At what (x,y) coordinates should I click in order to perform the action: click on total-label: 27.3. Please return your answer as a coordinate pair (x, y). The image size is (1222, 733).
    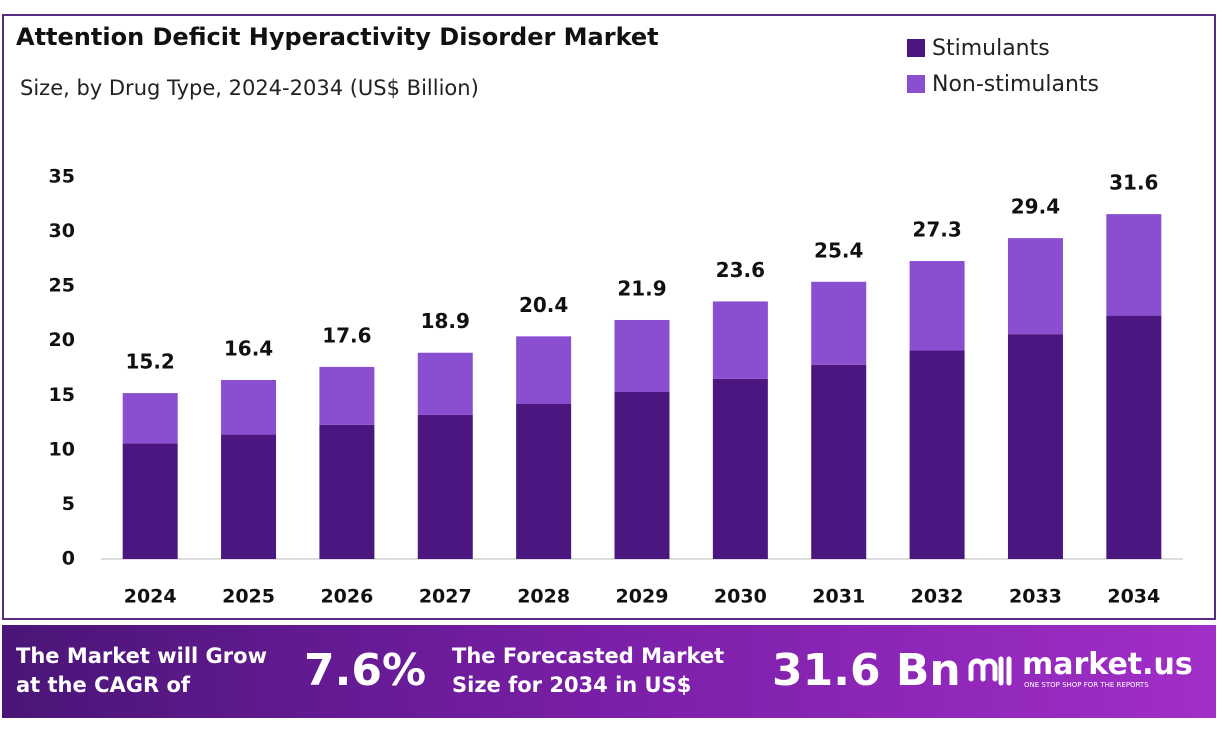
    Looking at the image, I should click on (936, 230).